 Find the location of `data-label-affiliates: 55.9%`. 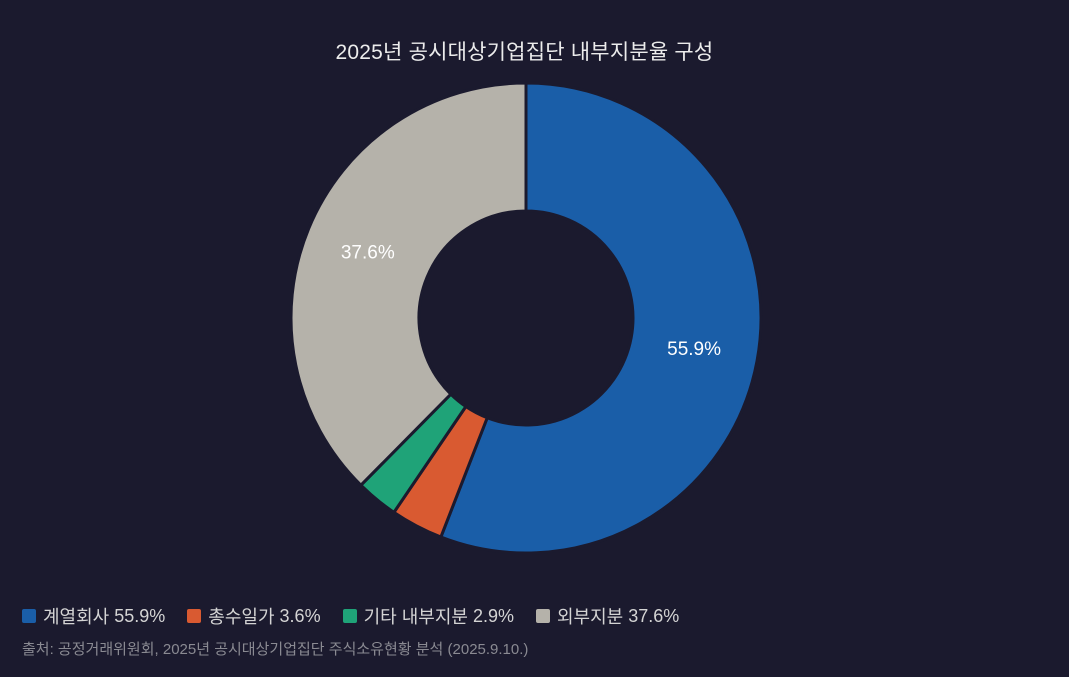

data-label-affiliates: 55.9% is located at coordinates (694, 349).